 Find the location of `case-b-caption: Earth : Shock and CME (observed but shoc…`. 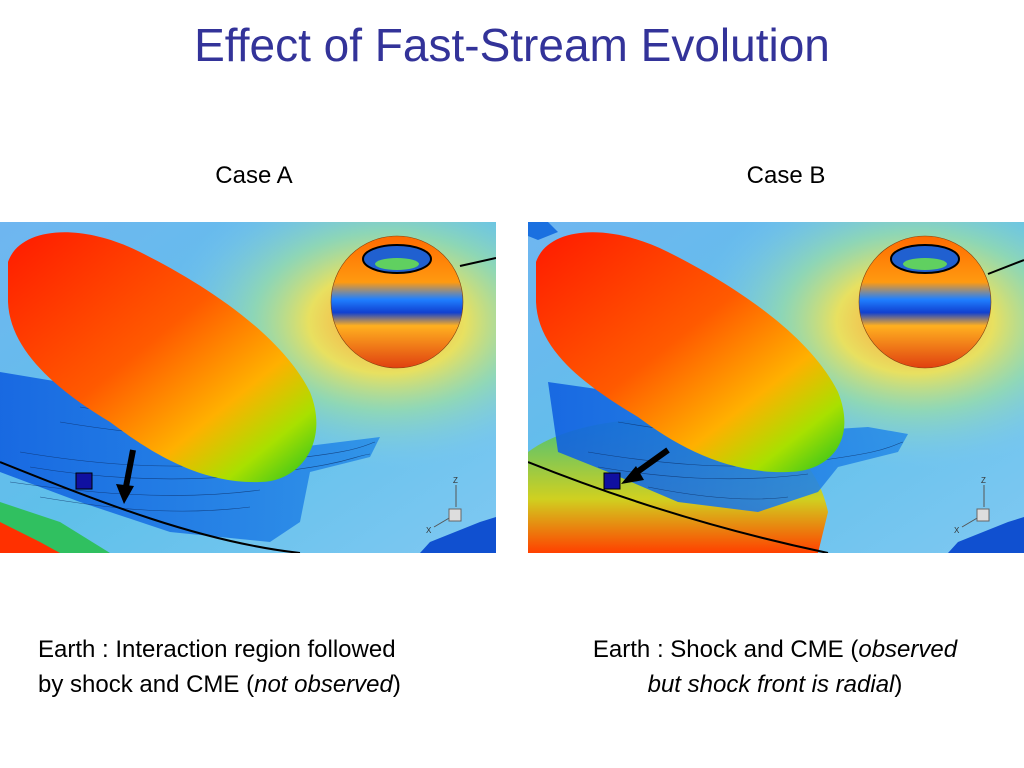

case-b-caption: Earth : Shock and CME (observed but shoc… is located at coordinates (775, 667).